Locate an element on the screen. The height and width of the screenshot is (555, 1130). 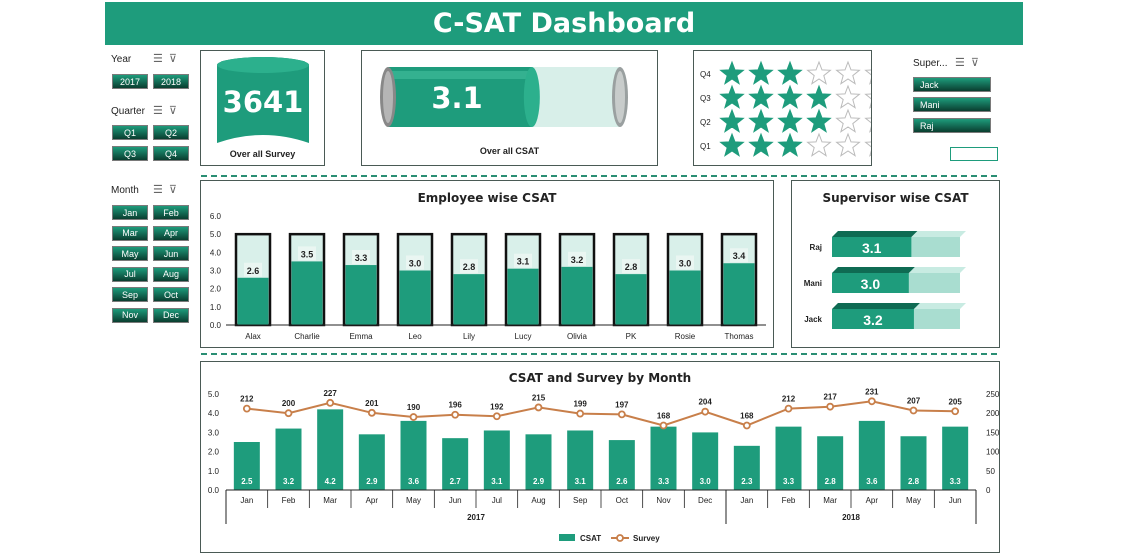
group-label: 2017 is located at coordinates (476, 517).